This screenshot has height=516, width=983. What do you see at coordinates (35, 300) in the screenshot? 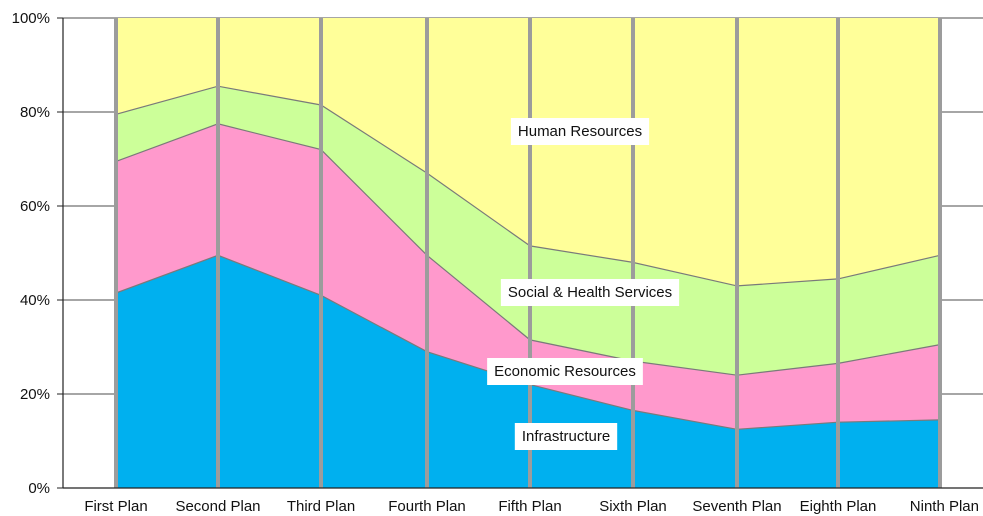
I see `y-tick-label: 40%` at bounding box center [35, 300].